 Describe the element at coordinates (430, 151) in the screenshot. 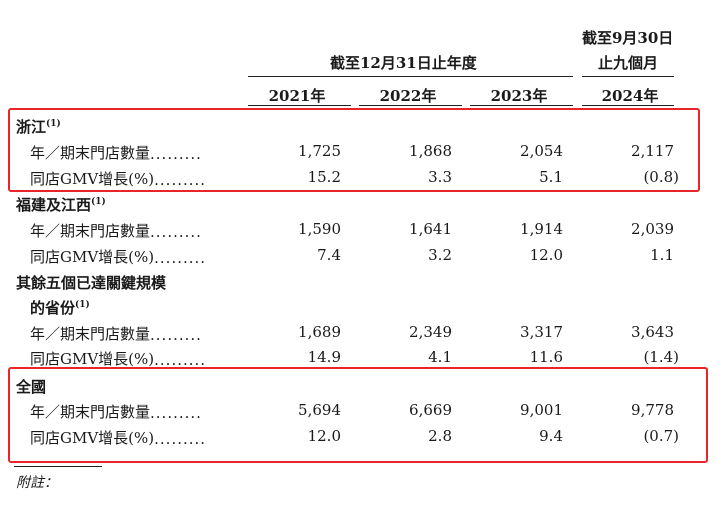

I see `value-zhejiang-stores-2022: 1,868` at that location.